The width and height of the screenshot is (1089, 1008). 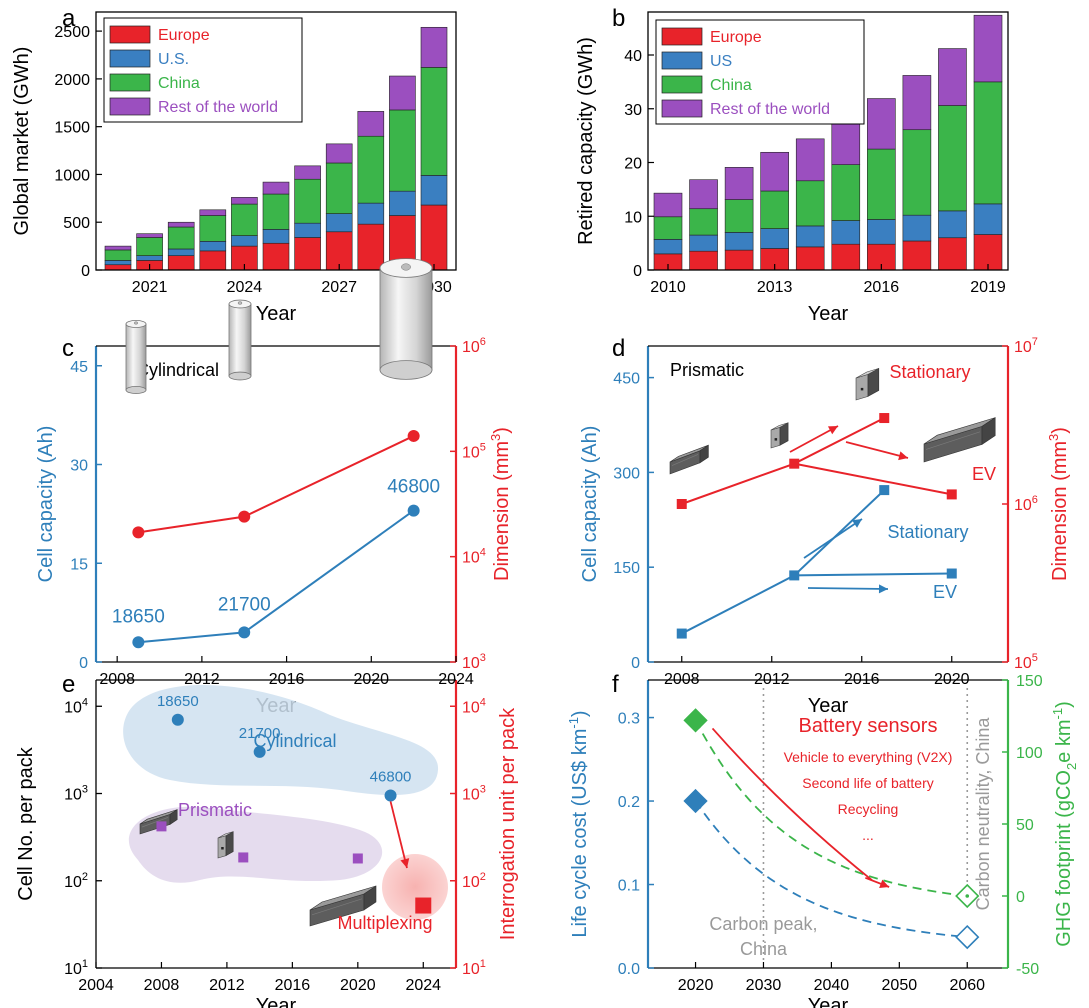 What do you see at coordinates (629, 969) in the screenshot?
I see `ytick-label-f: 0.0` at bounding box center [629, 969].